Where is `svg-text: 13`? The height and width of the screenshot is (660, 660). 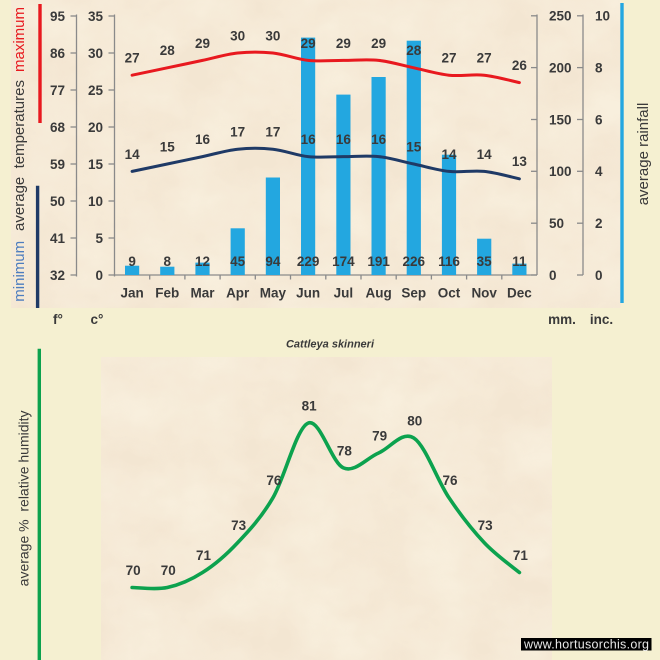 svg-text: 13 is located at coordinates (520, 161).